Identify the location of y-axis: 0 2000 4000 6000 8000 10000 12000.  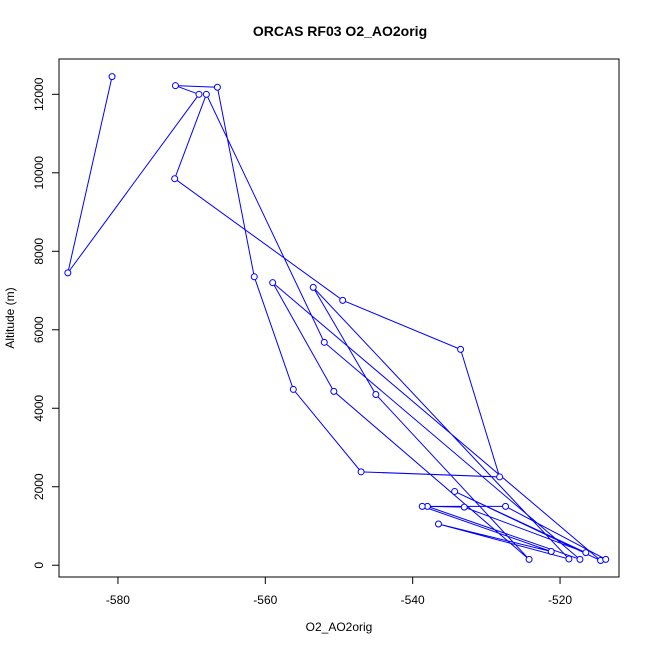
(45, 323).